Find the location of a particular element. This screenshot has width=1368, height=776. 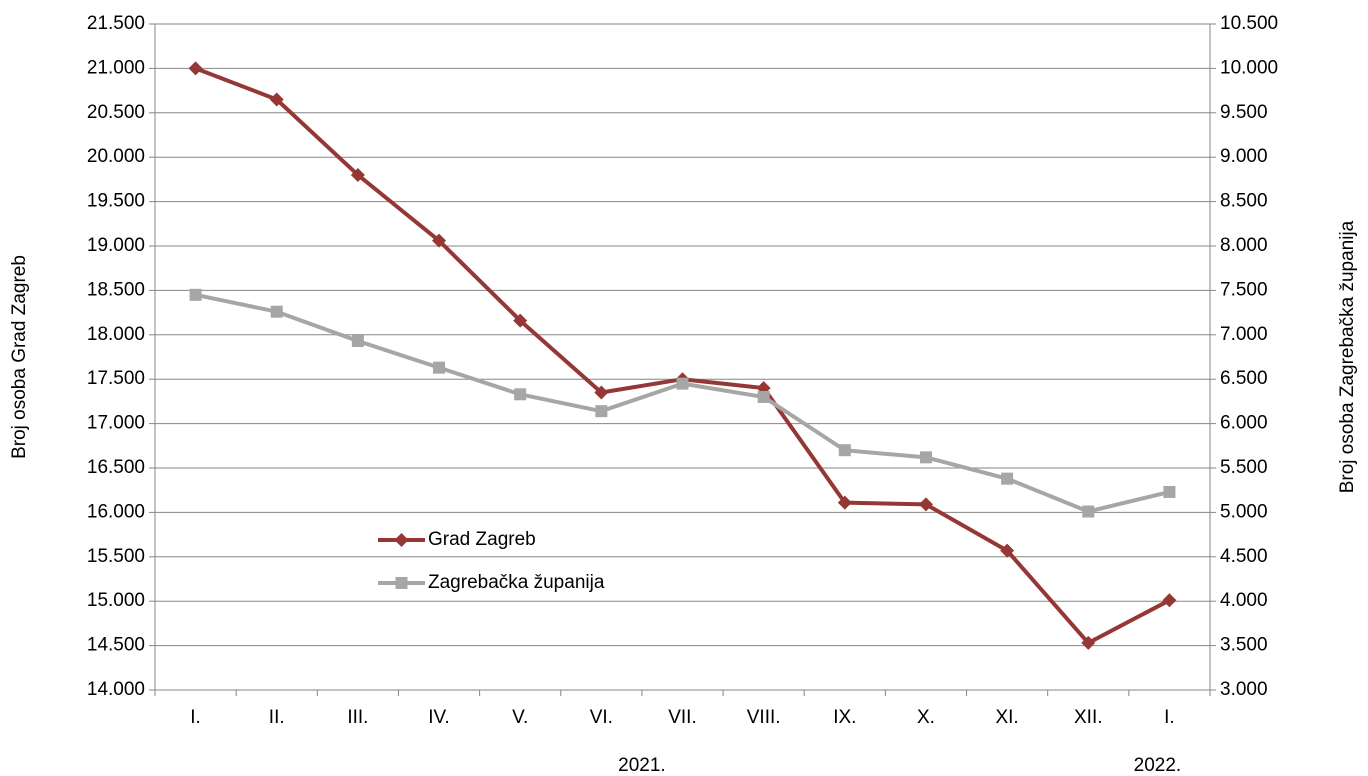

y2-tick-label: 3.000 is located at coordinates (1244, 689).